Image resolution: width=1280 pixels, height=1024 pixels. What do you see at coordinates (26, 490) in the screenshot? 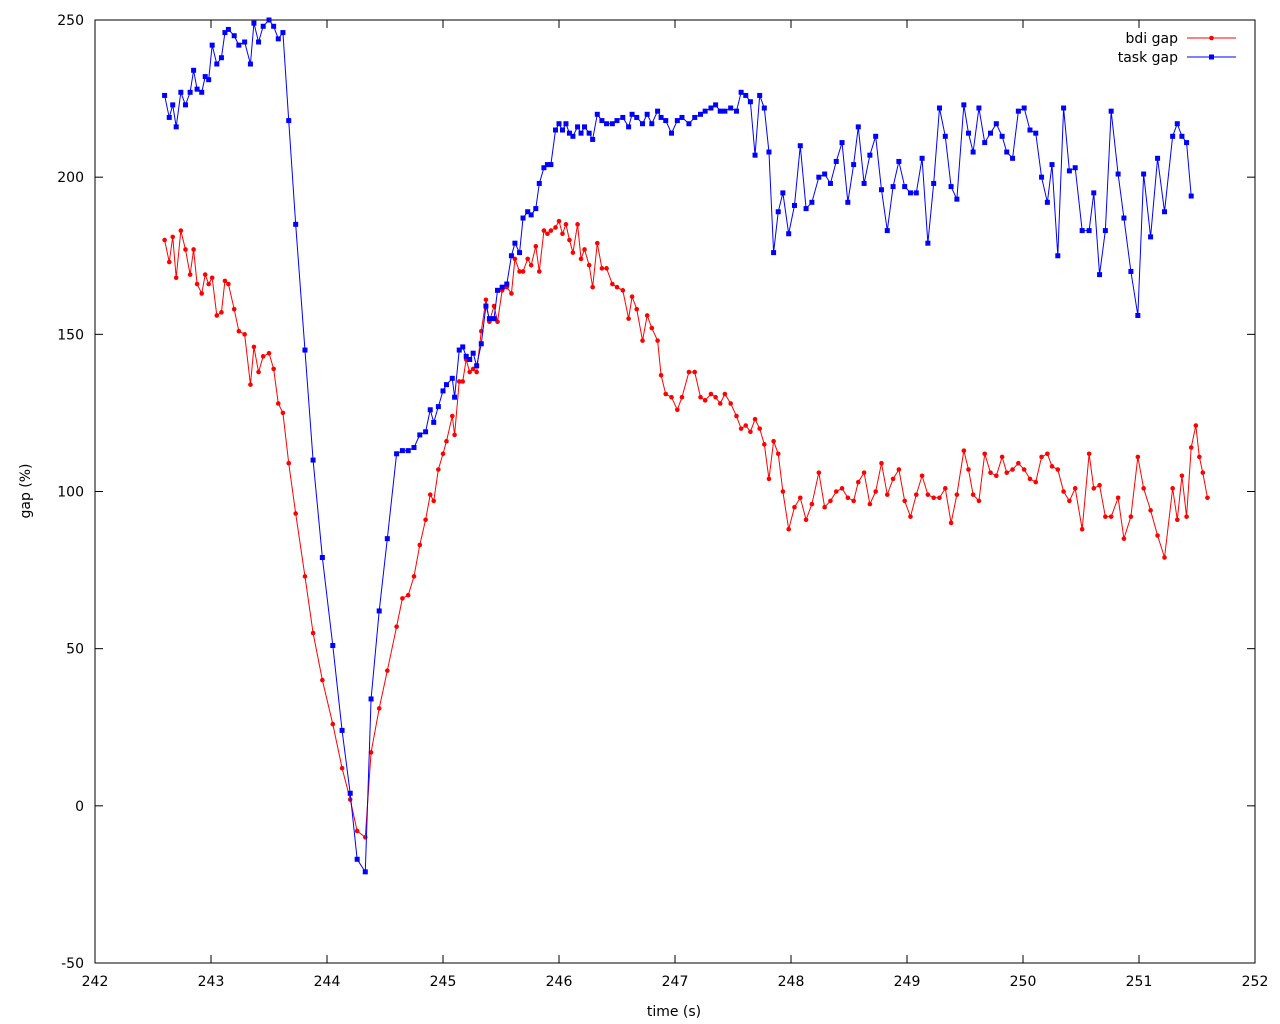
I see `y-axis-label: gap (%)` at bounding box center [26, 490].